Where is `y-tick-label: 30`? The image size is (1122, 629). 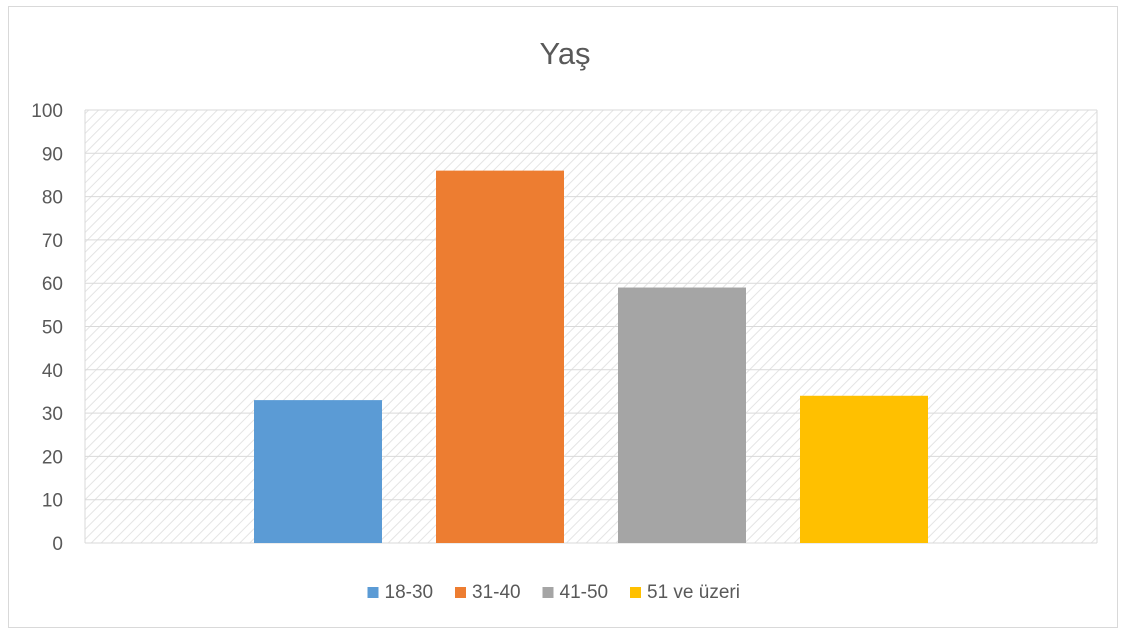
y-tick-label: 30 is located at coordinates (52, 414).